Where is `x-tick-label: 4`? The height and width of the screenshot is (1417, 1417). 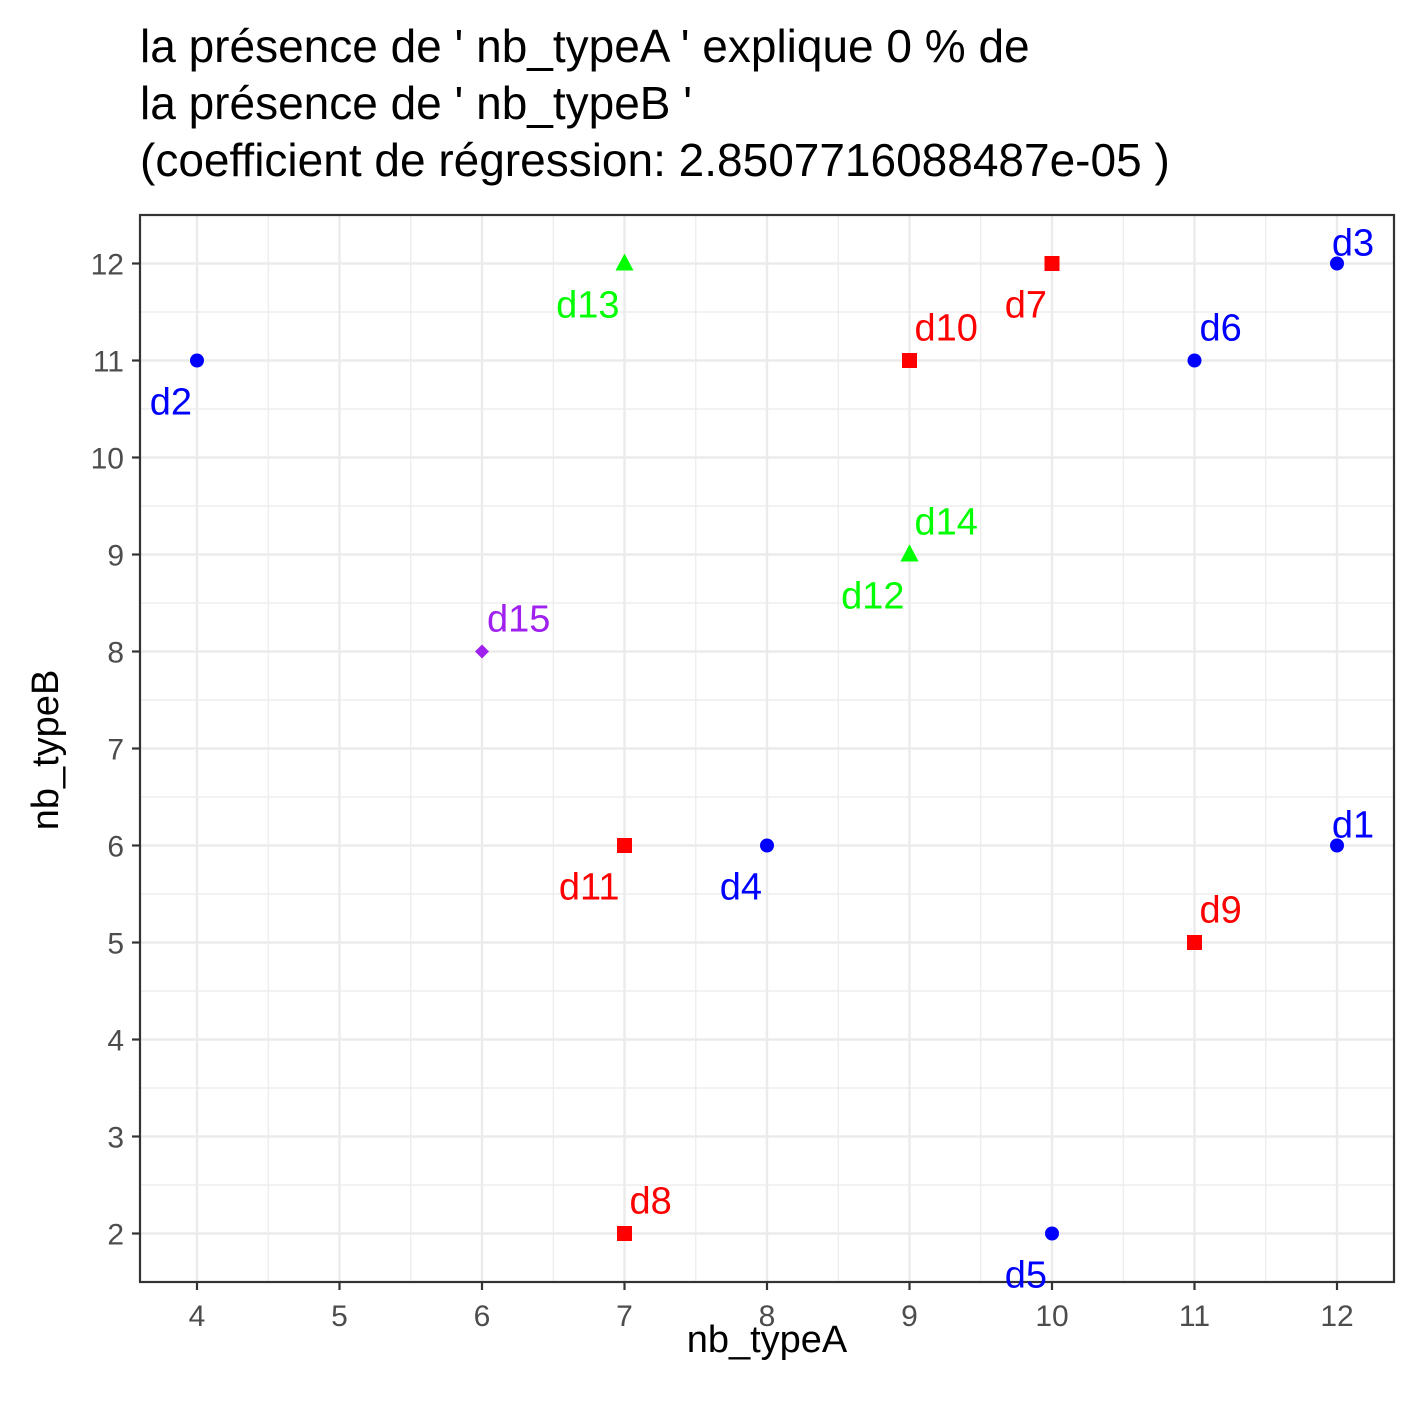
x-tick-label: 4 is located at coordinates (197, 1316).